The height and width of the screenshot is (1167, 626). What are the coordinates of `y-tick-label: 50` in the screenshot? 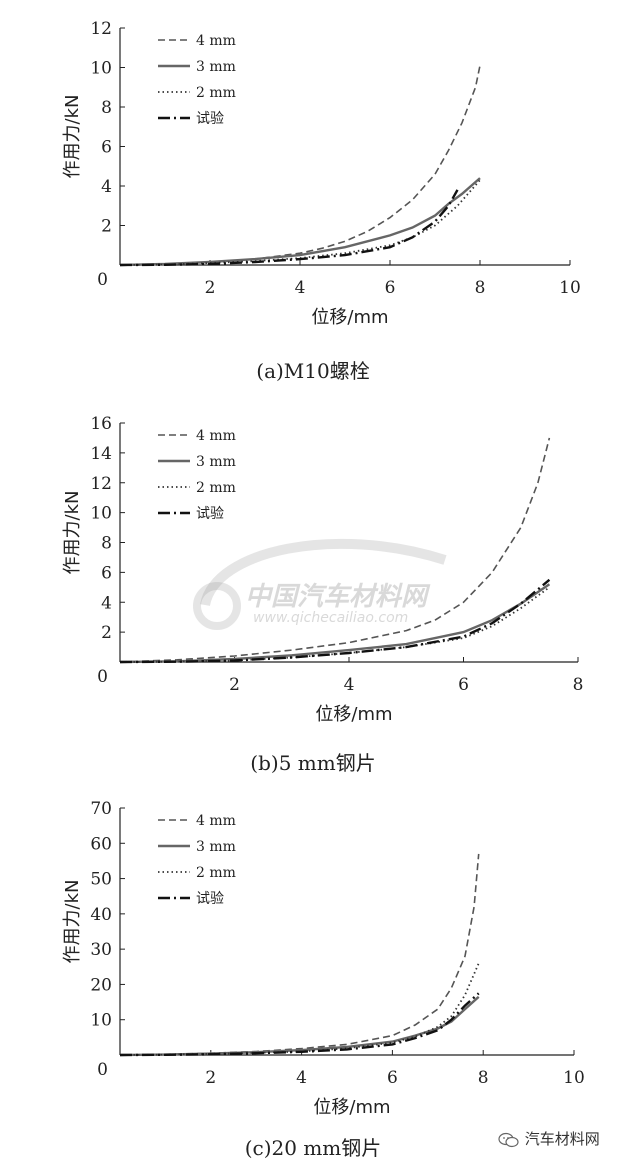 It's located at (101, 880).